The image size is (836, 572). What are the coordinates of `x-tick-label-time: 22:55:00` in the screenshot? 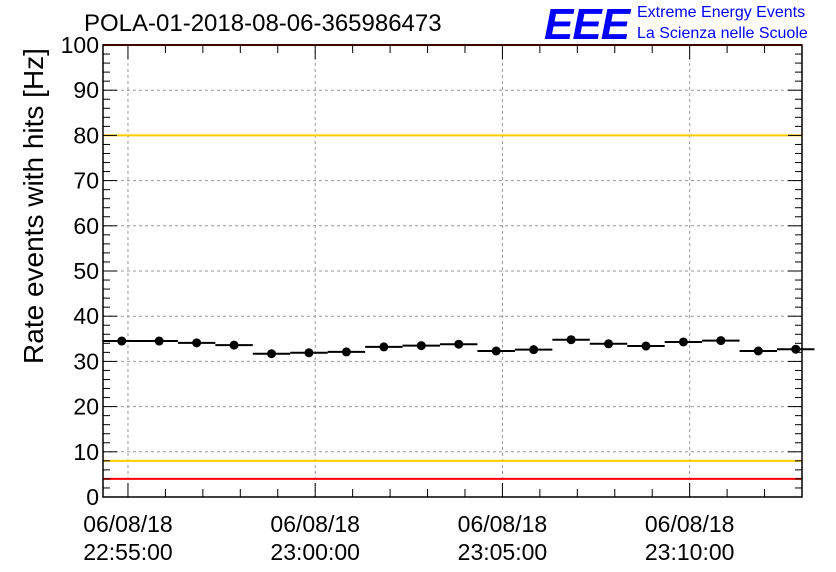 It's located at (128, 552).